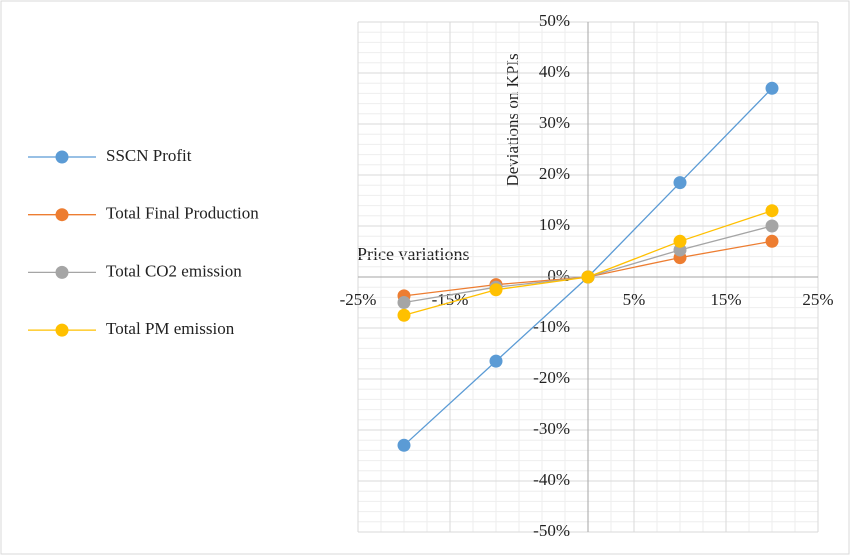 This screenshot has height=555, width=850. What do you see at coordinates (634, 299) in the screenshot?
I see `x-tick-label: 5%` at bounding box center [634, 299].